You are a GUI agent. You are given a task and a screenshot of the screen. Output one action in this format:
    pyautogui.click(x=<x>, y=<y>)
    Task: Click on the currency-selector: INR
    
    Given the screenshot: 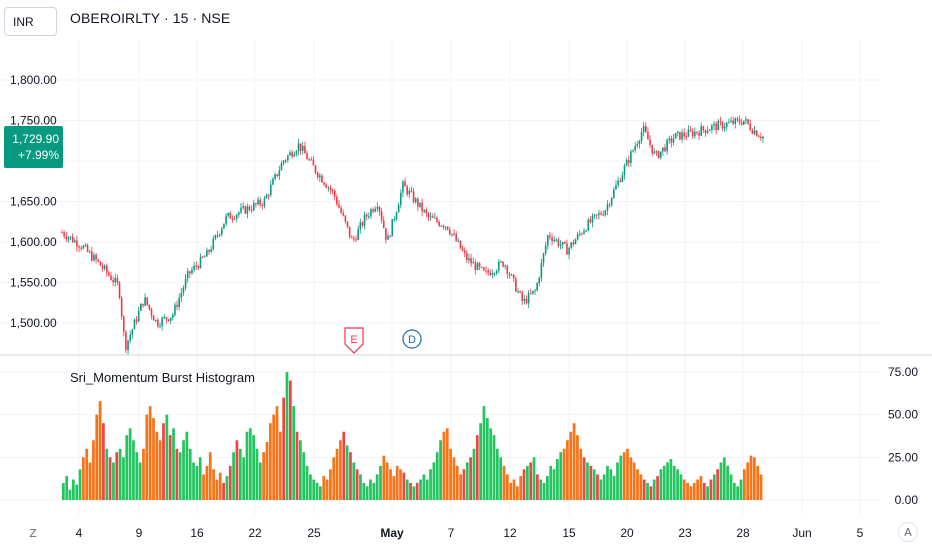 What is the action you would take?
    pyautogui.click(x=30, y=21)
    